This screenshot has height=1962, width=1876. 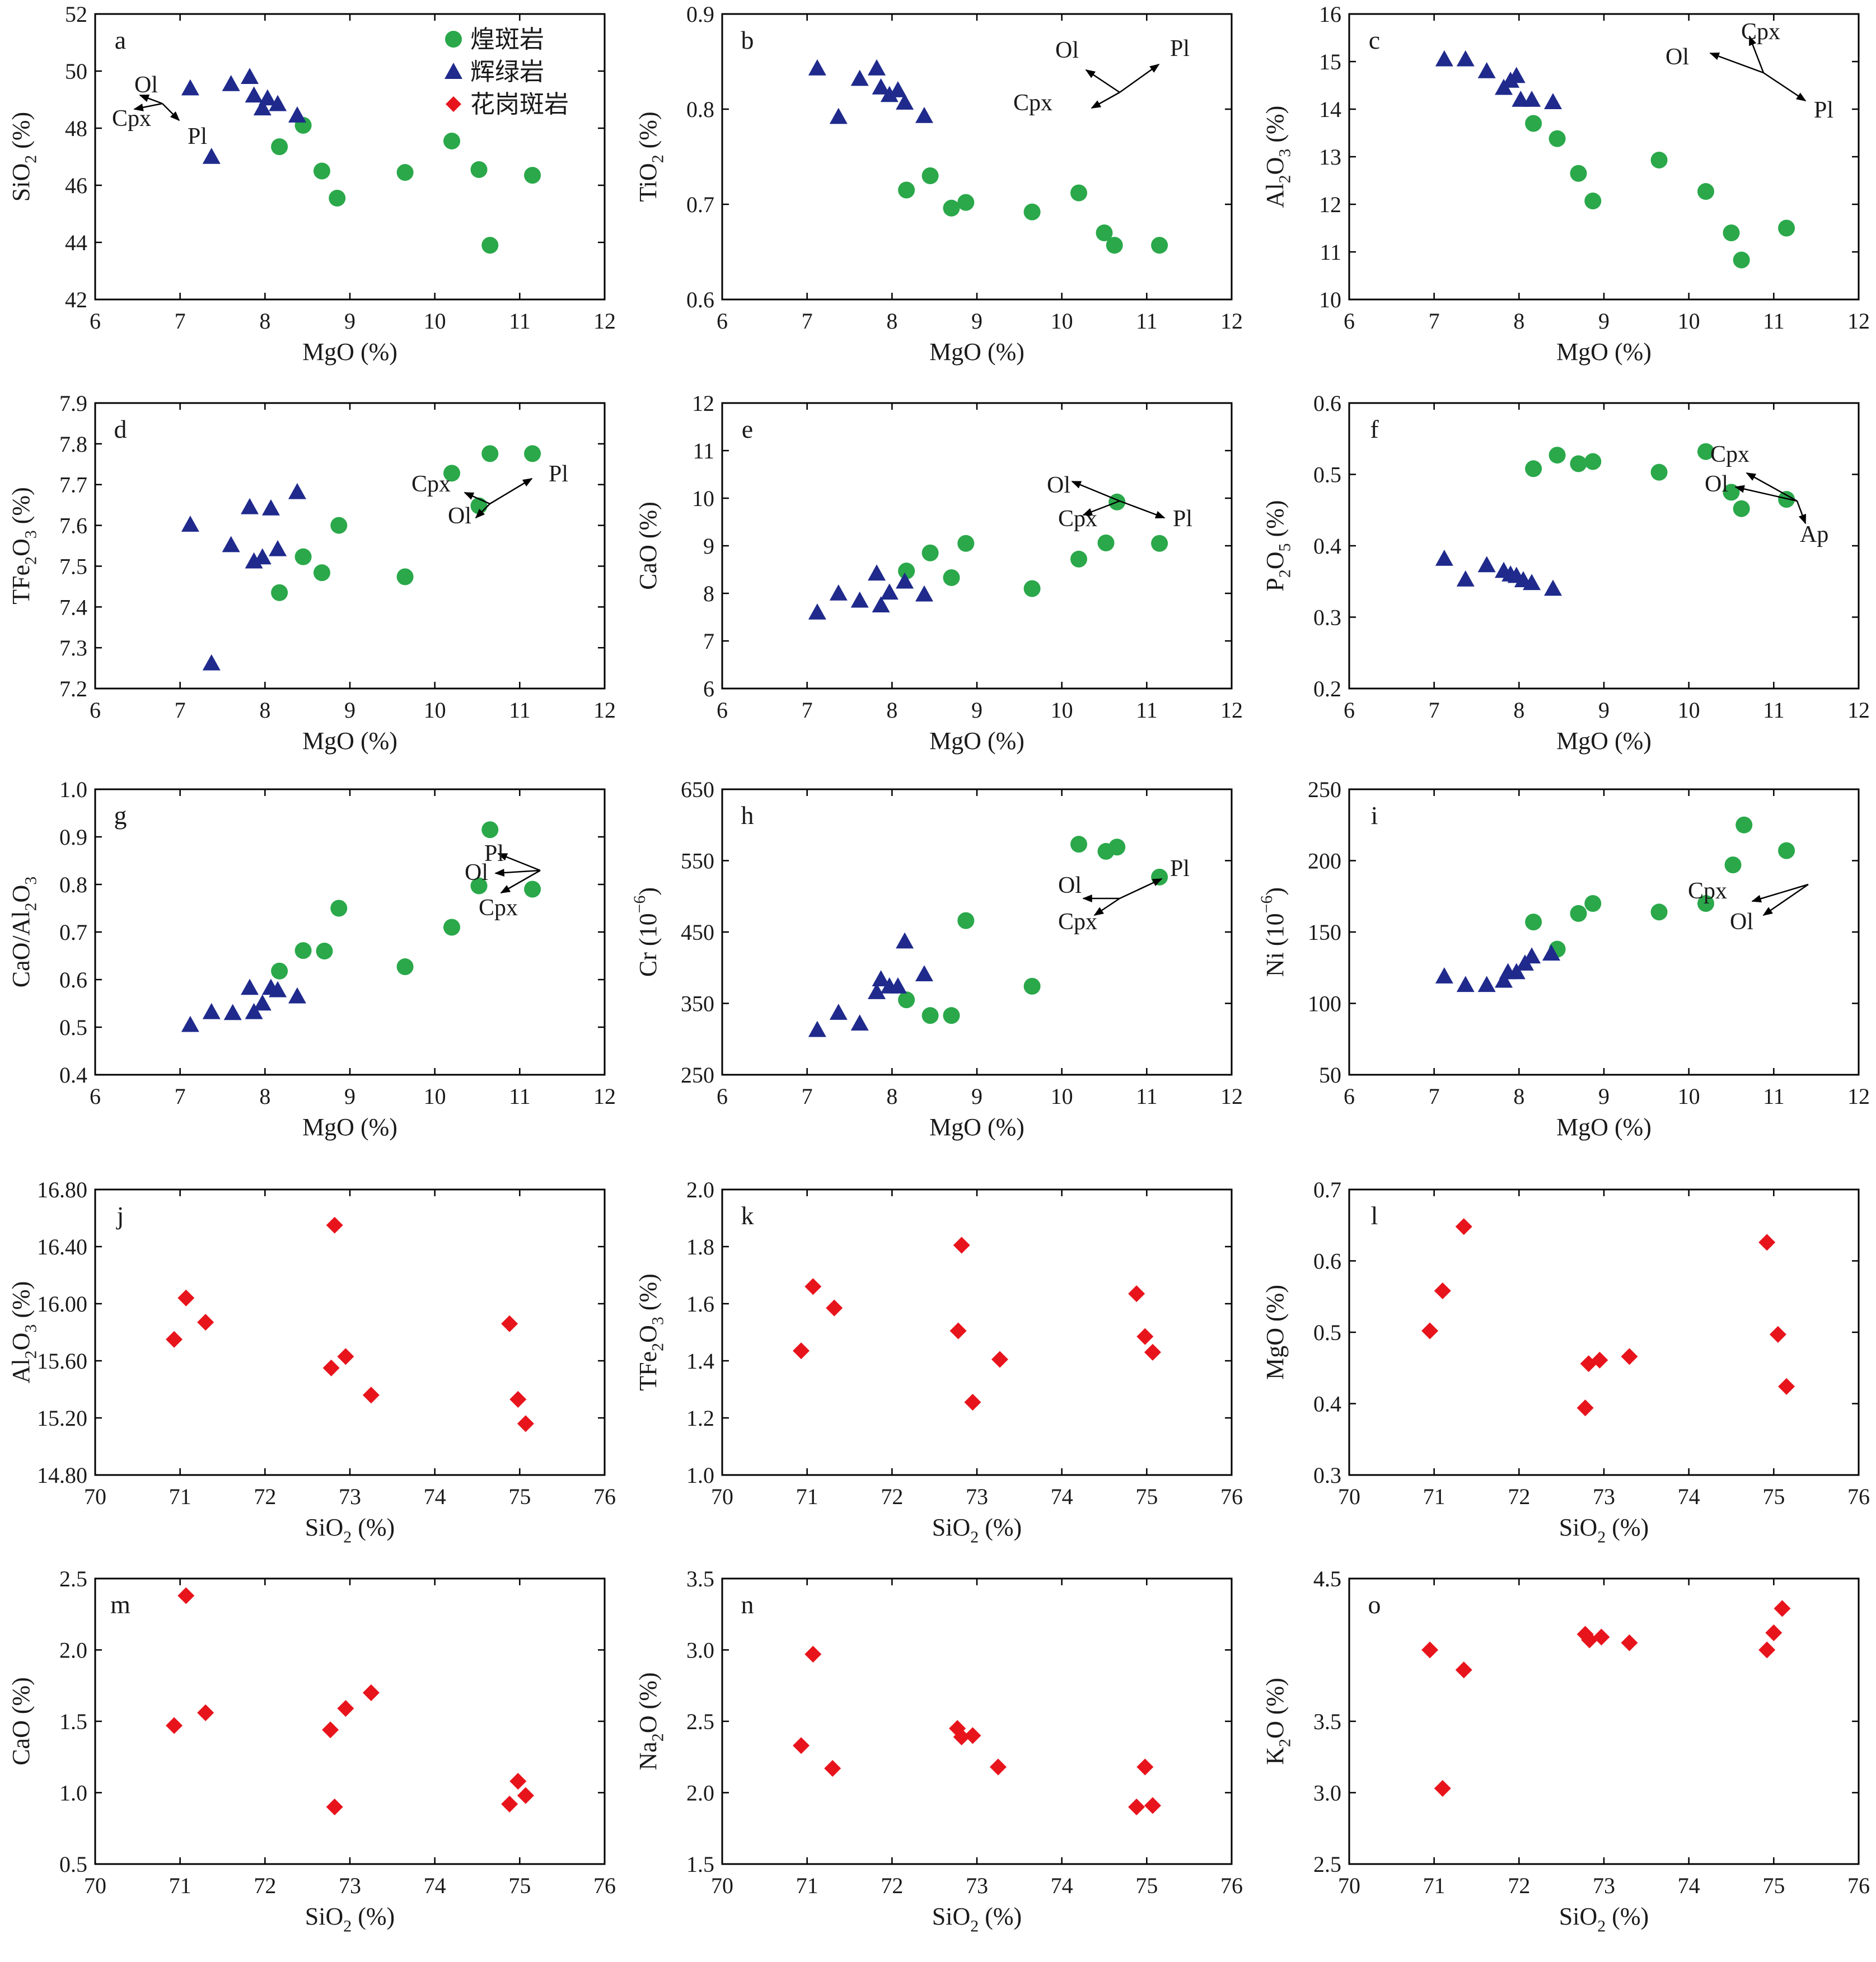 I want to click on y-axis-label: SiO2​ (%), so click(x=23, y=157).